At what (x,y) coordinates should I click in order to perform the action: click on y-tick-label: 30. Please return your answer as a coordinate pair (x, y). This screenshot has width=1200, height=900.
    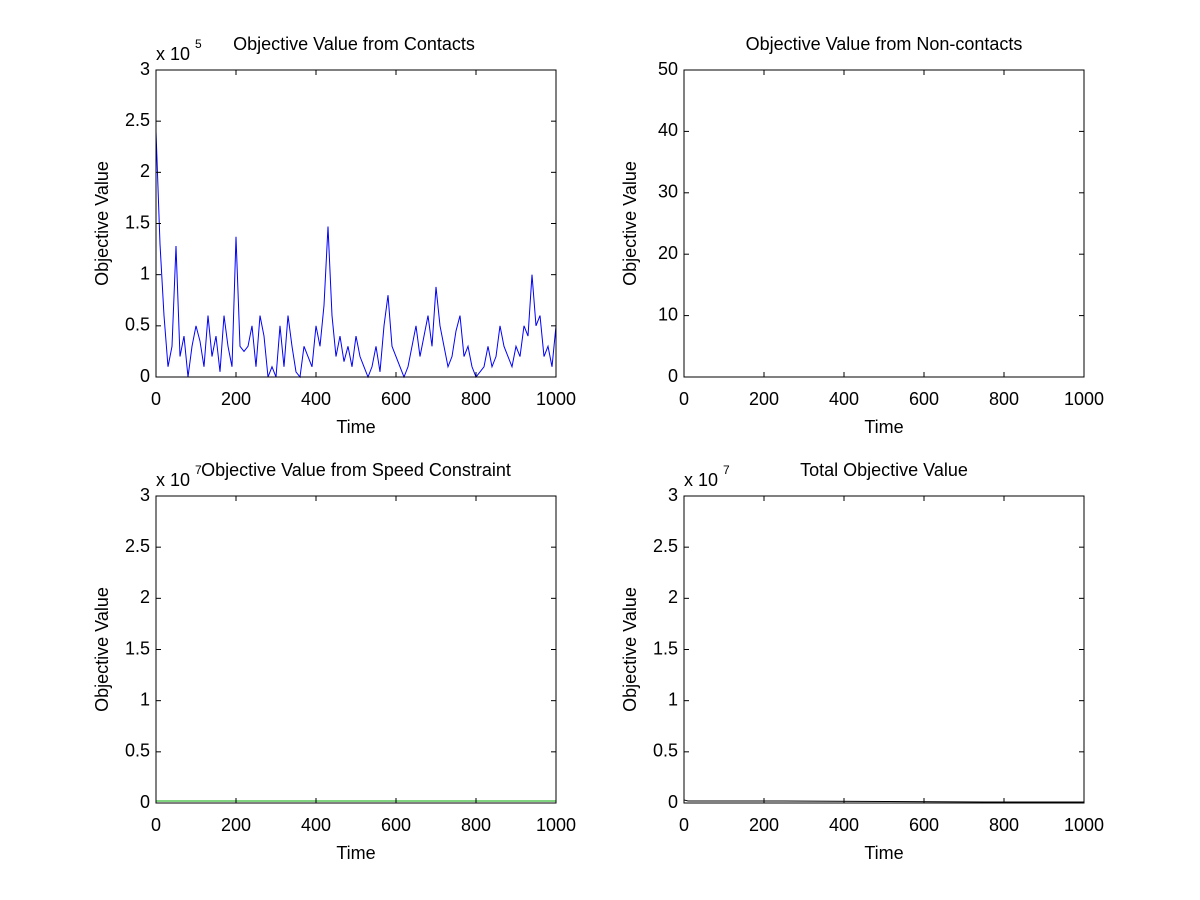
    Looking at the image, I should click on (668, 192).